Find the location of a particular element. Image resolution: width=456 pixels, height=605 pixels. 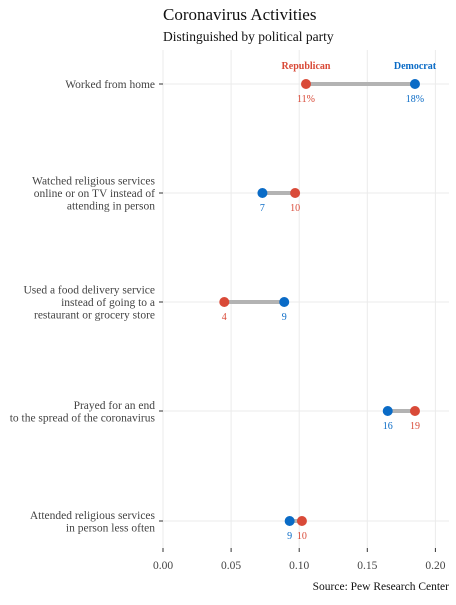

x-tick-label: 0.10 is located at coordinates (299, 566).